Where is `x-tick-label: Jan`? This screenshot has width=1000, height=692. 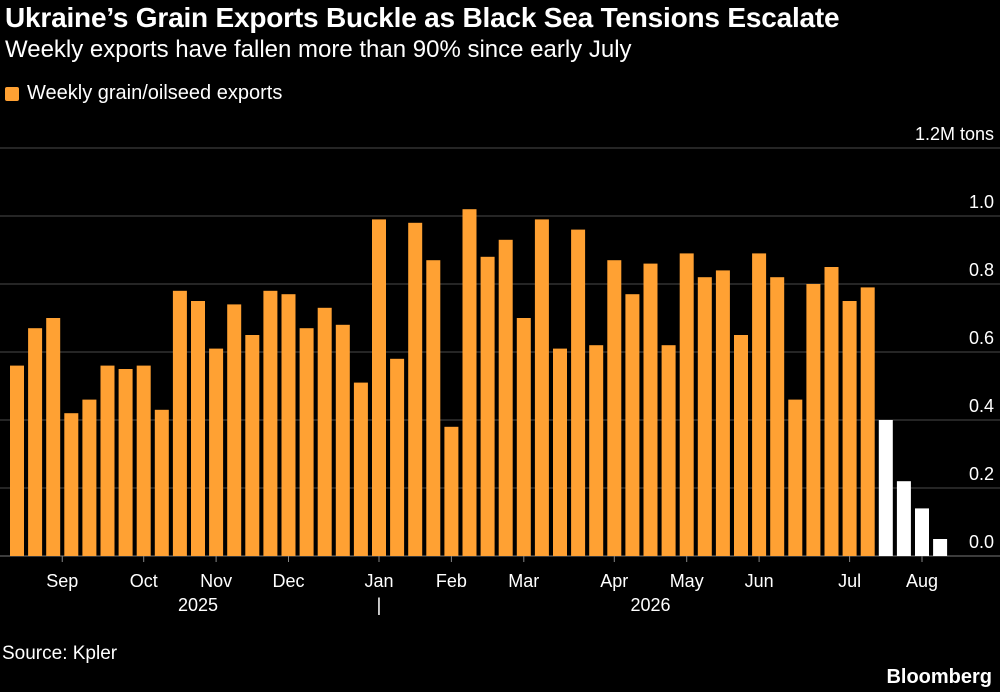 x-tick-label: Jan is located at coordinates (378, 581).